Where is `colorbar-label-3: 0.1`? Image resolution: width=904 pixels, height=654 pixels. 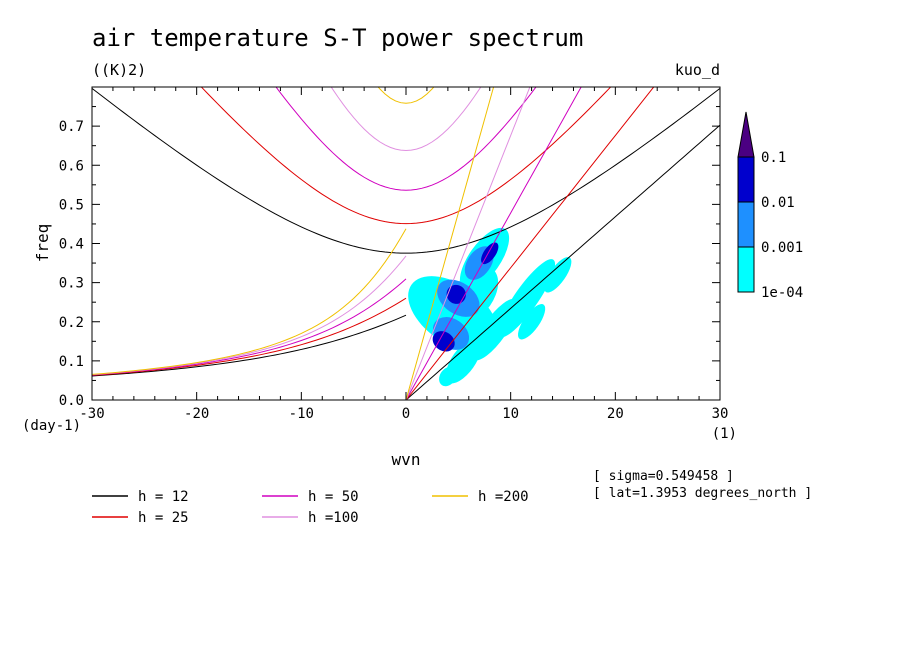 colorbar-label-3: 0.1 is located at coordinates (773, 158).